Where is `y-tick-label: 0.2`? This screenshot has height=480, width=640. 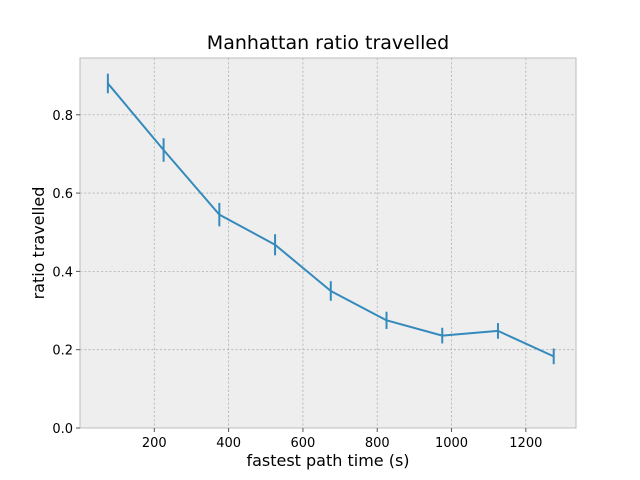
y-tick-label: 0.2 is located at coordinates (62, 351).